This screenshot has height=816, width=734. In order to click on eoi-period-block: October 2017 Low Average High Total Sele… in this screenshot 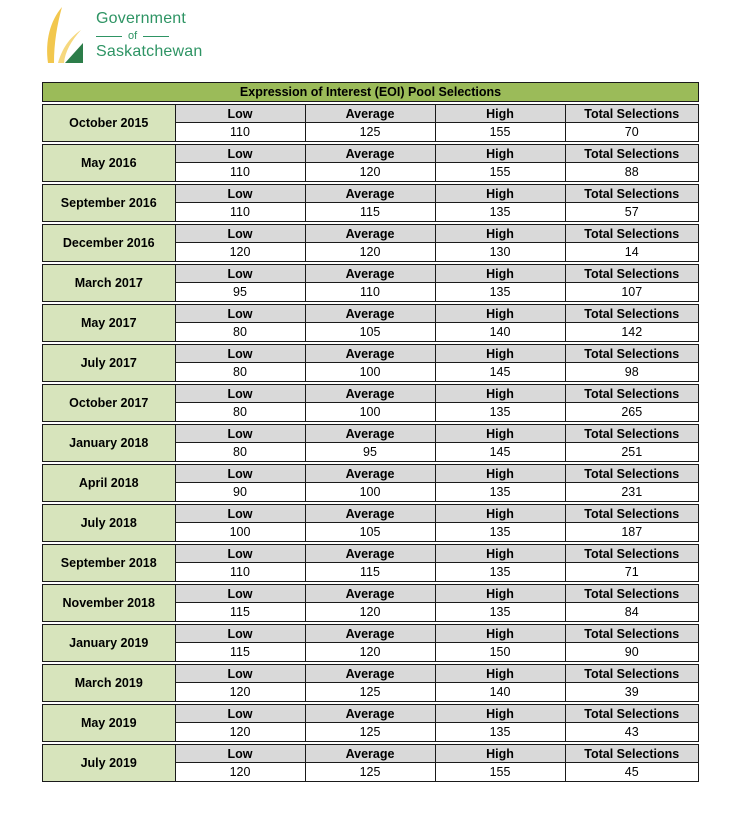, I will do `click(370, 403)`.